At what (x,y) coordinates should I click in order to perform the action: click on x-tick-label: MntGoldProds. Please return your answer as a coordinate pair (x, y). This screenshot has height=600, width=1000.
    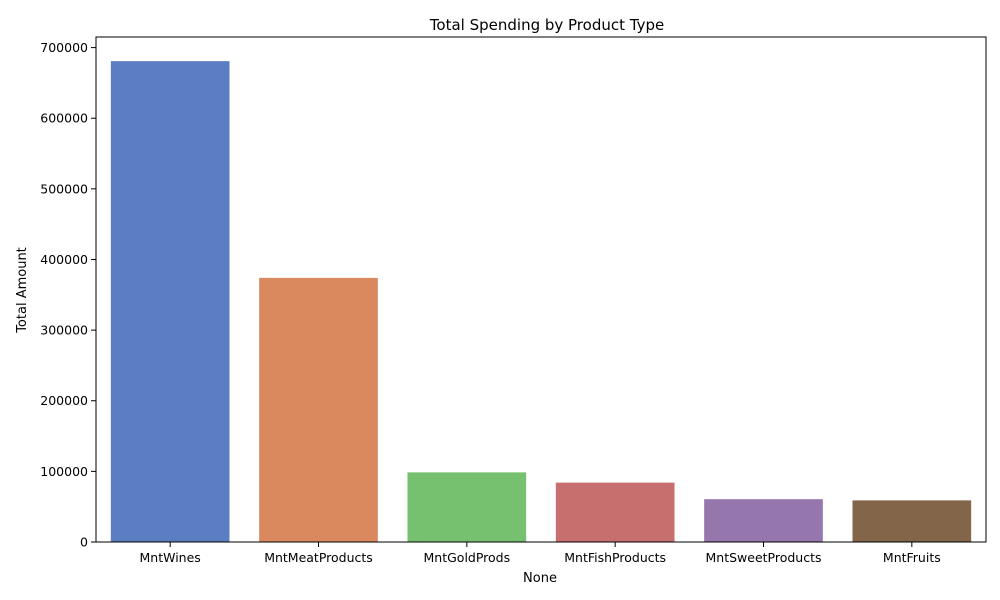
    Looking at the image, I should click on (467, 557).